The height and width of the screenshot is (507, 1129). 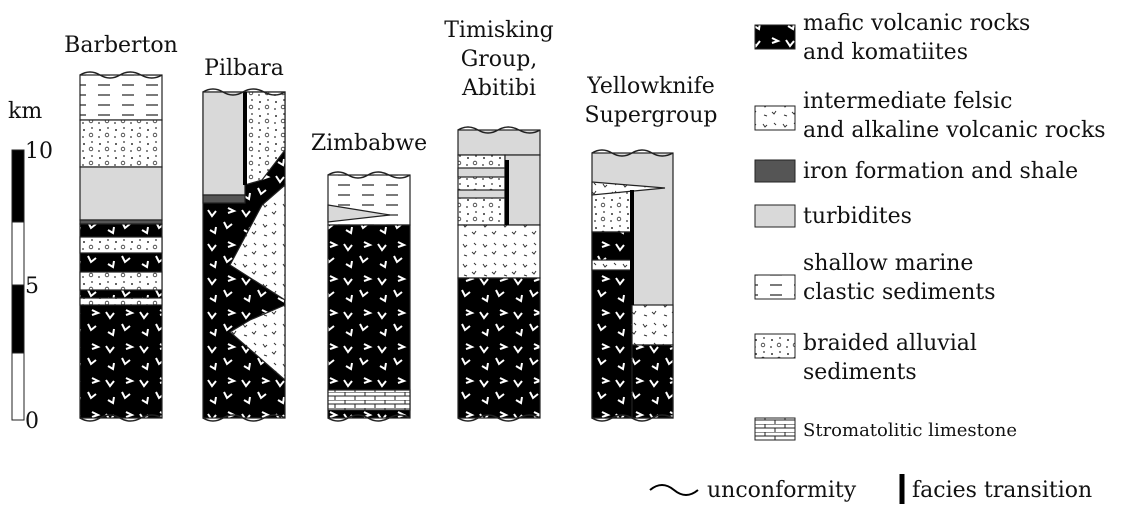 I want to click on unconformity-symbol, so click(x=674, y=490).